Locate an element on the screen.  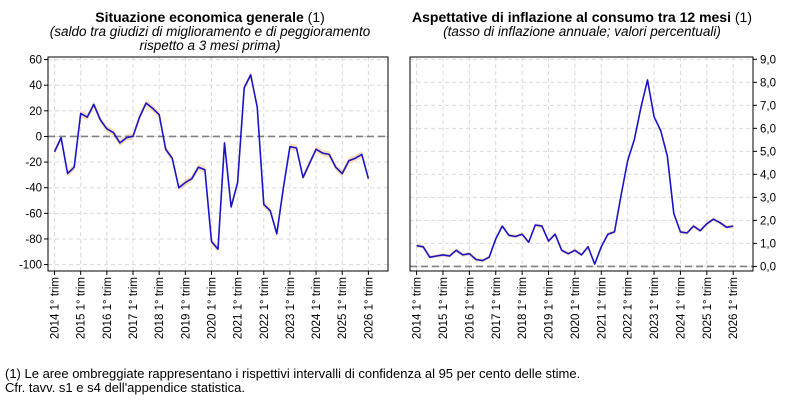
right-ytick-label-3: 6,0 is located at coordinates (768, 129).